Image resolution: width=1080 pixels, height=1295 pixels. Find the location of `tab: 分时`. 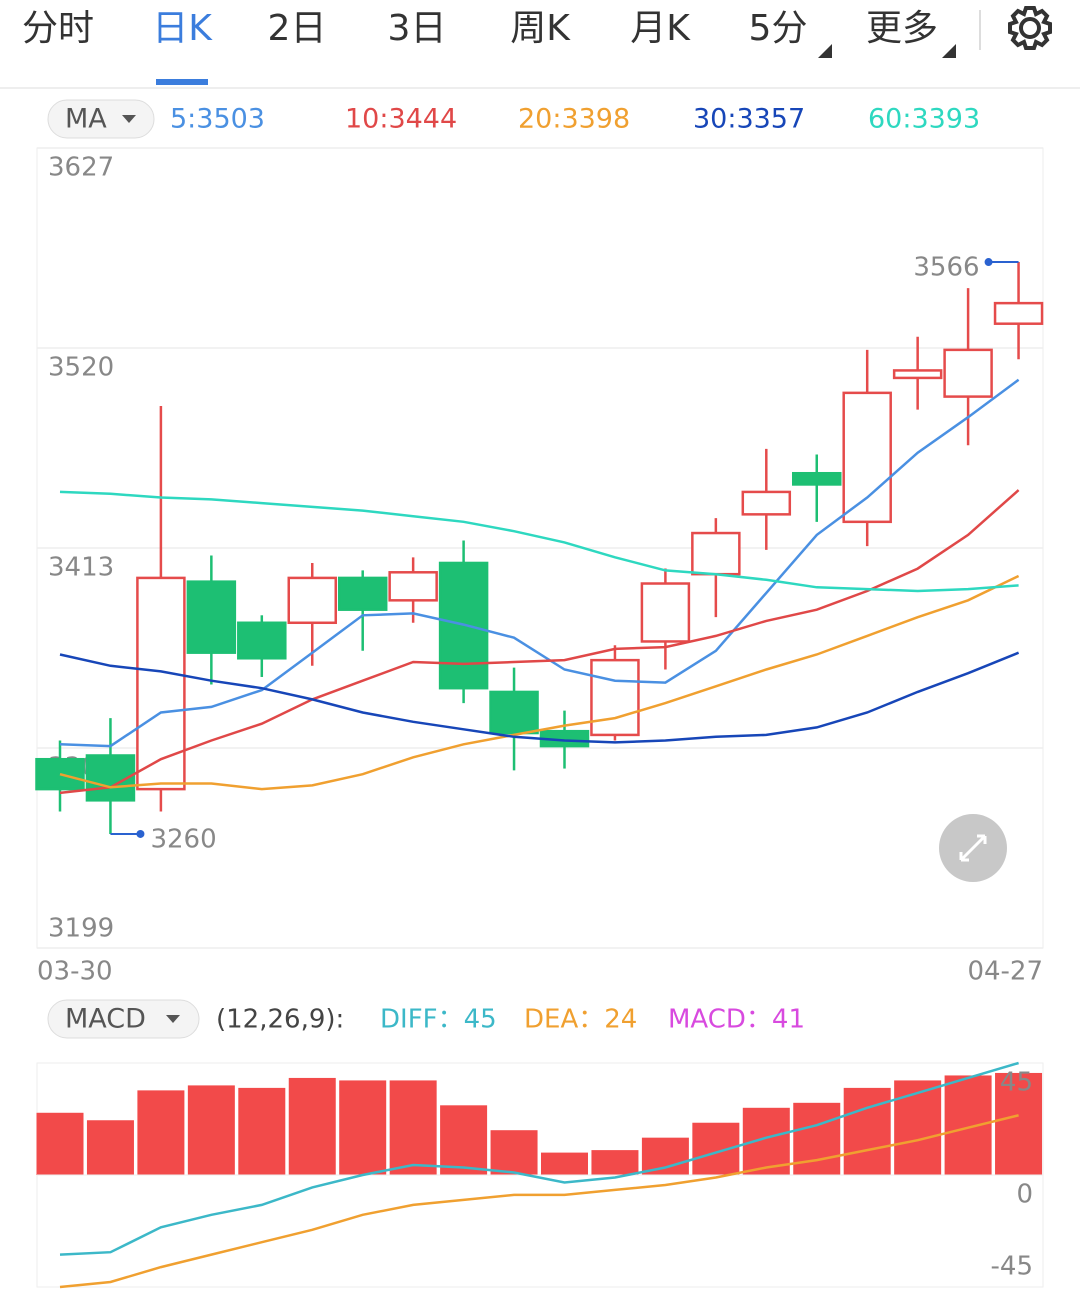

tab: 分时 is located at coordinates (58, 28).